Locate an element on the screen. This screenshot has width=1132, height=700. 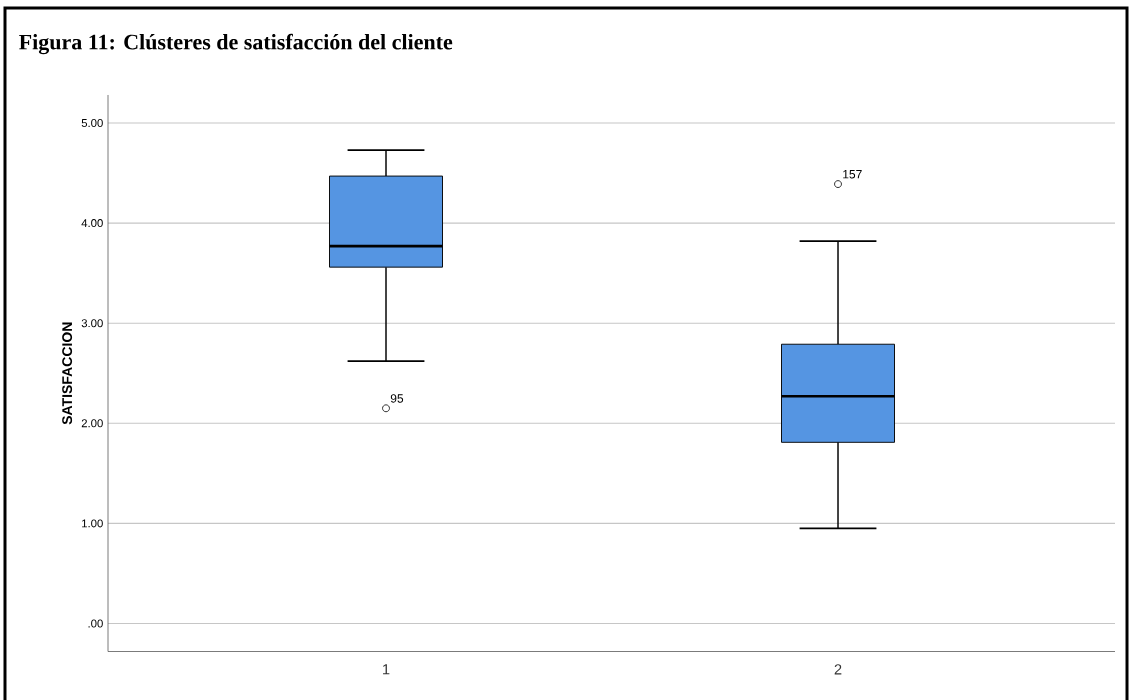
y-tick-label: 1.00 is located at coordinates (92, 523).